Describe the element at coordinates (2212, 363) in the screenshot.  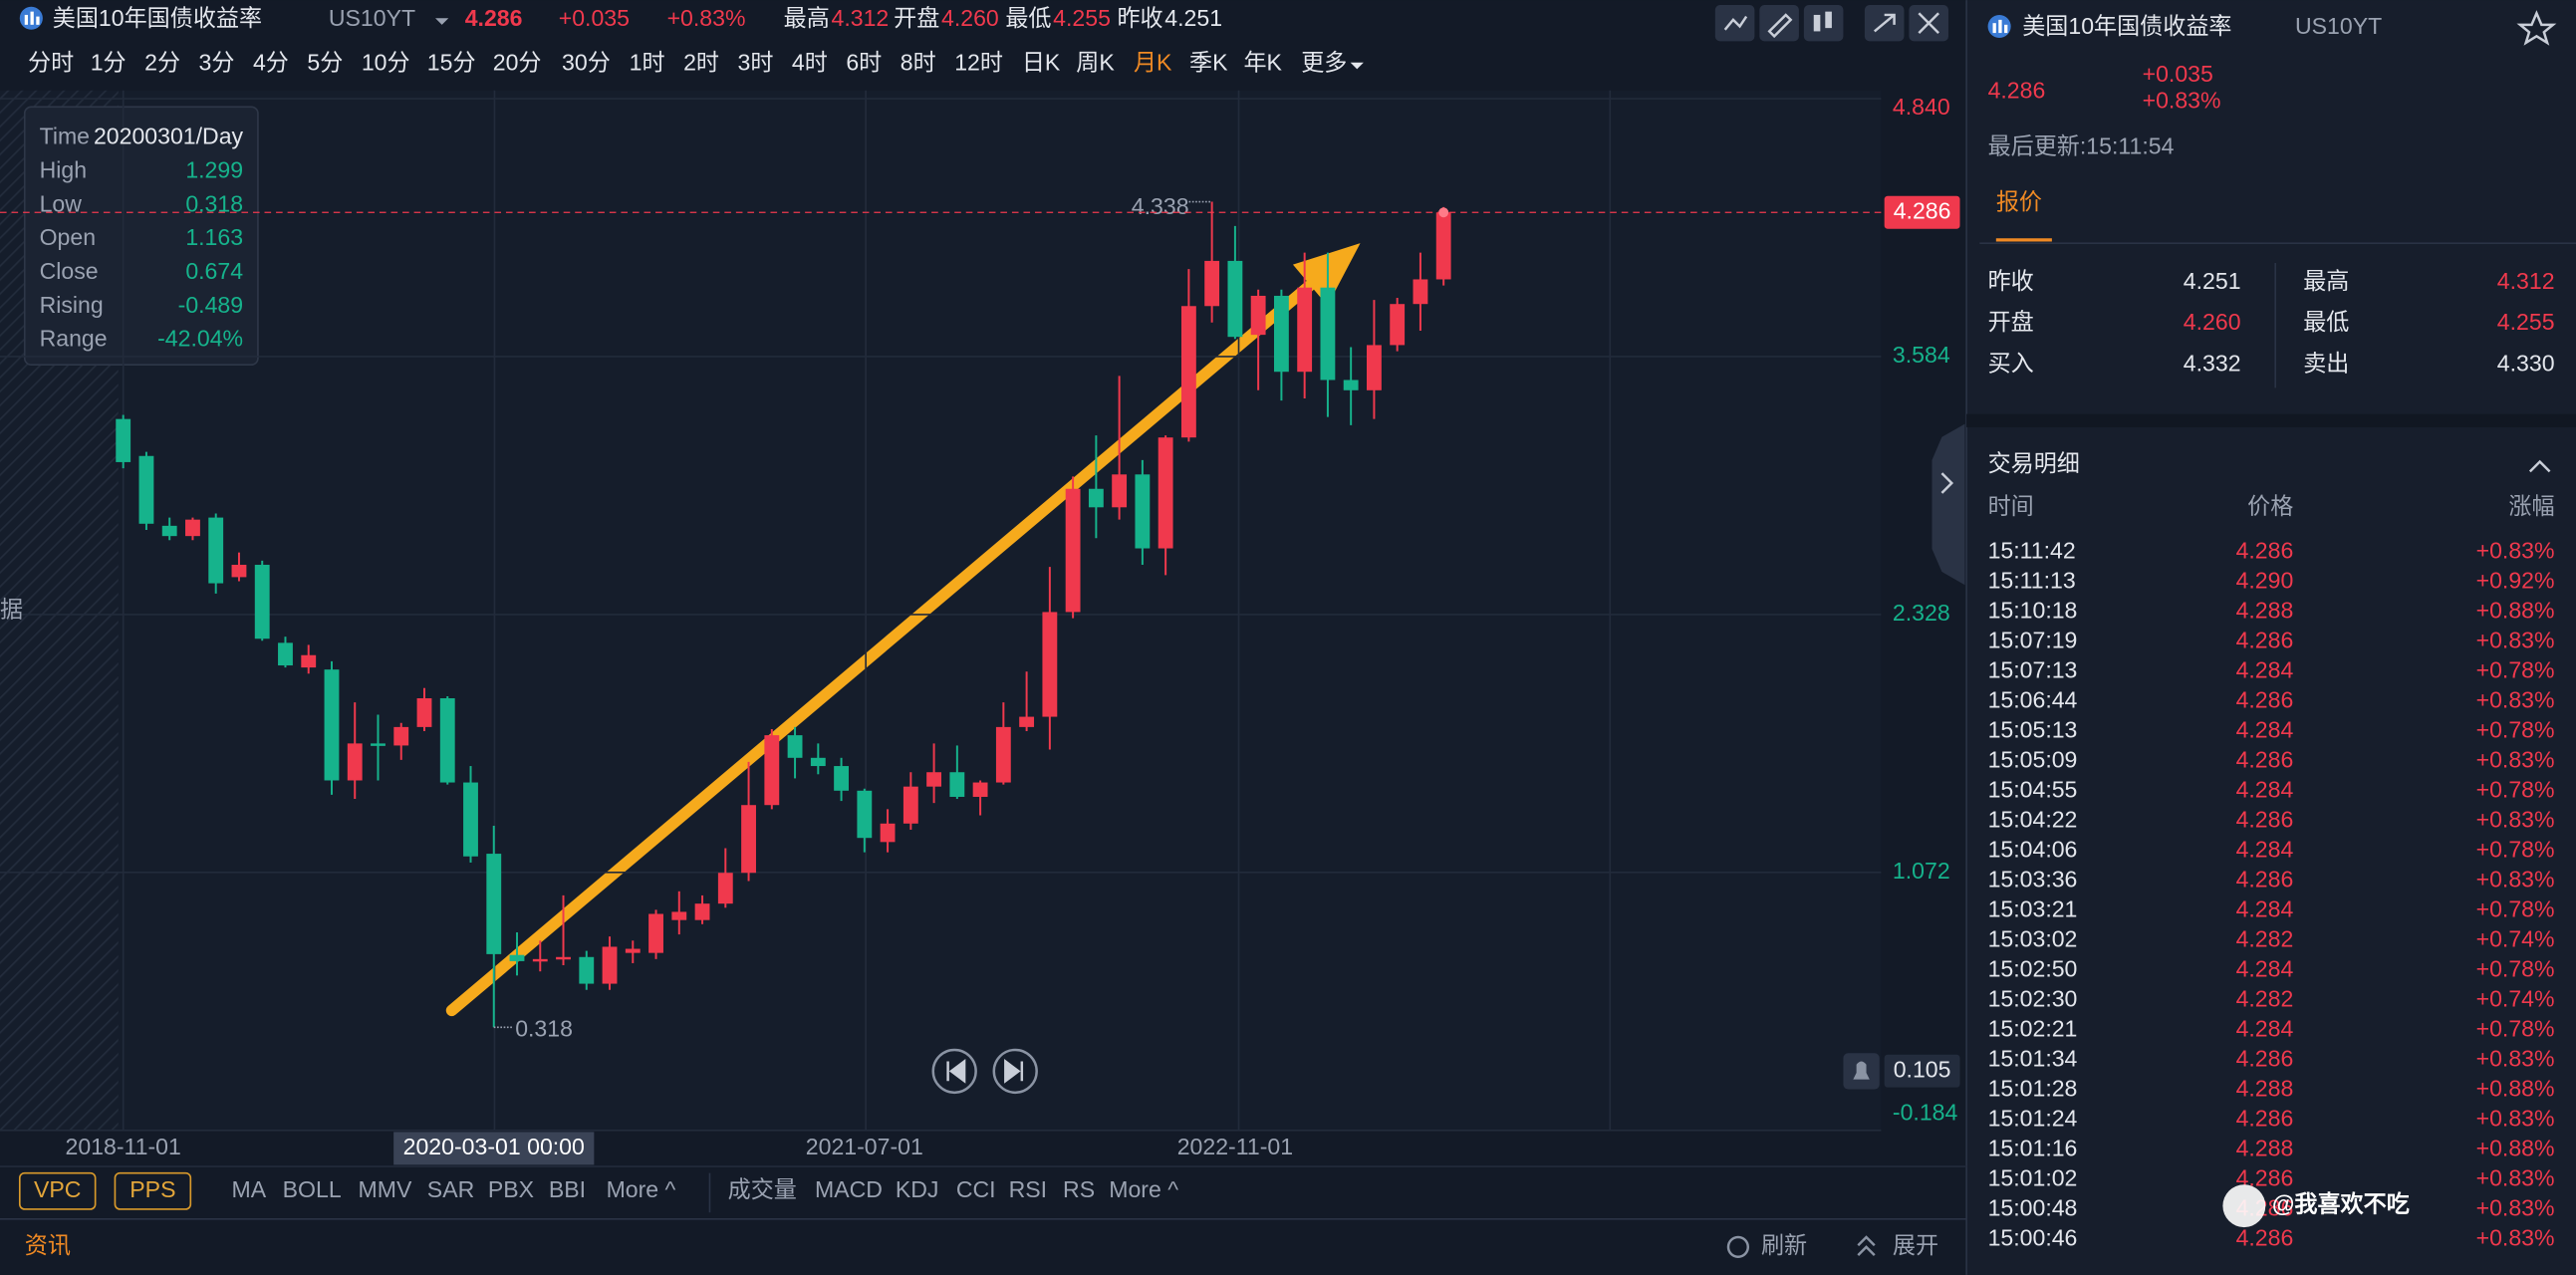
I see `quote-value: 4.332` at that location.